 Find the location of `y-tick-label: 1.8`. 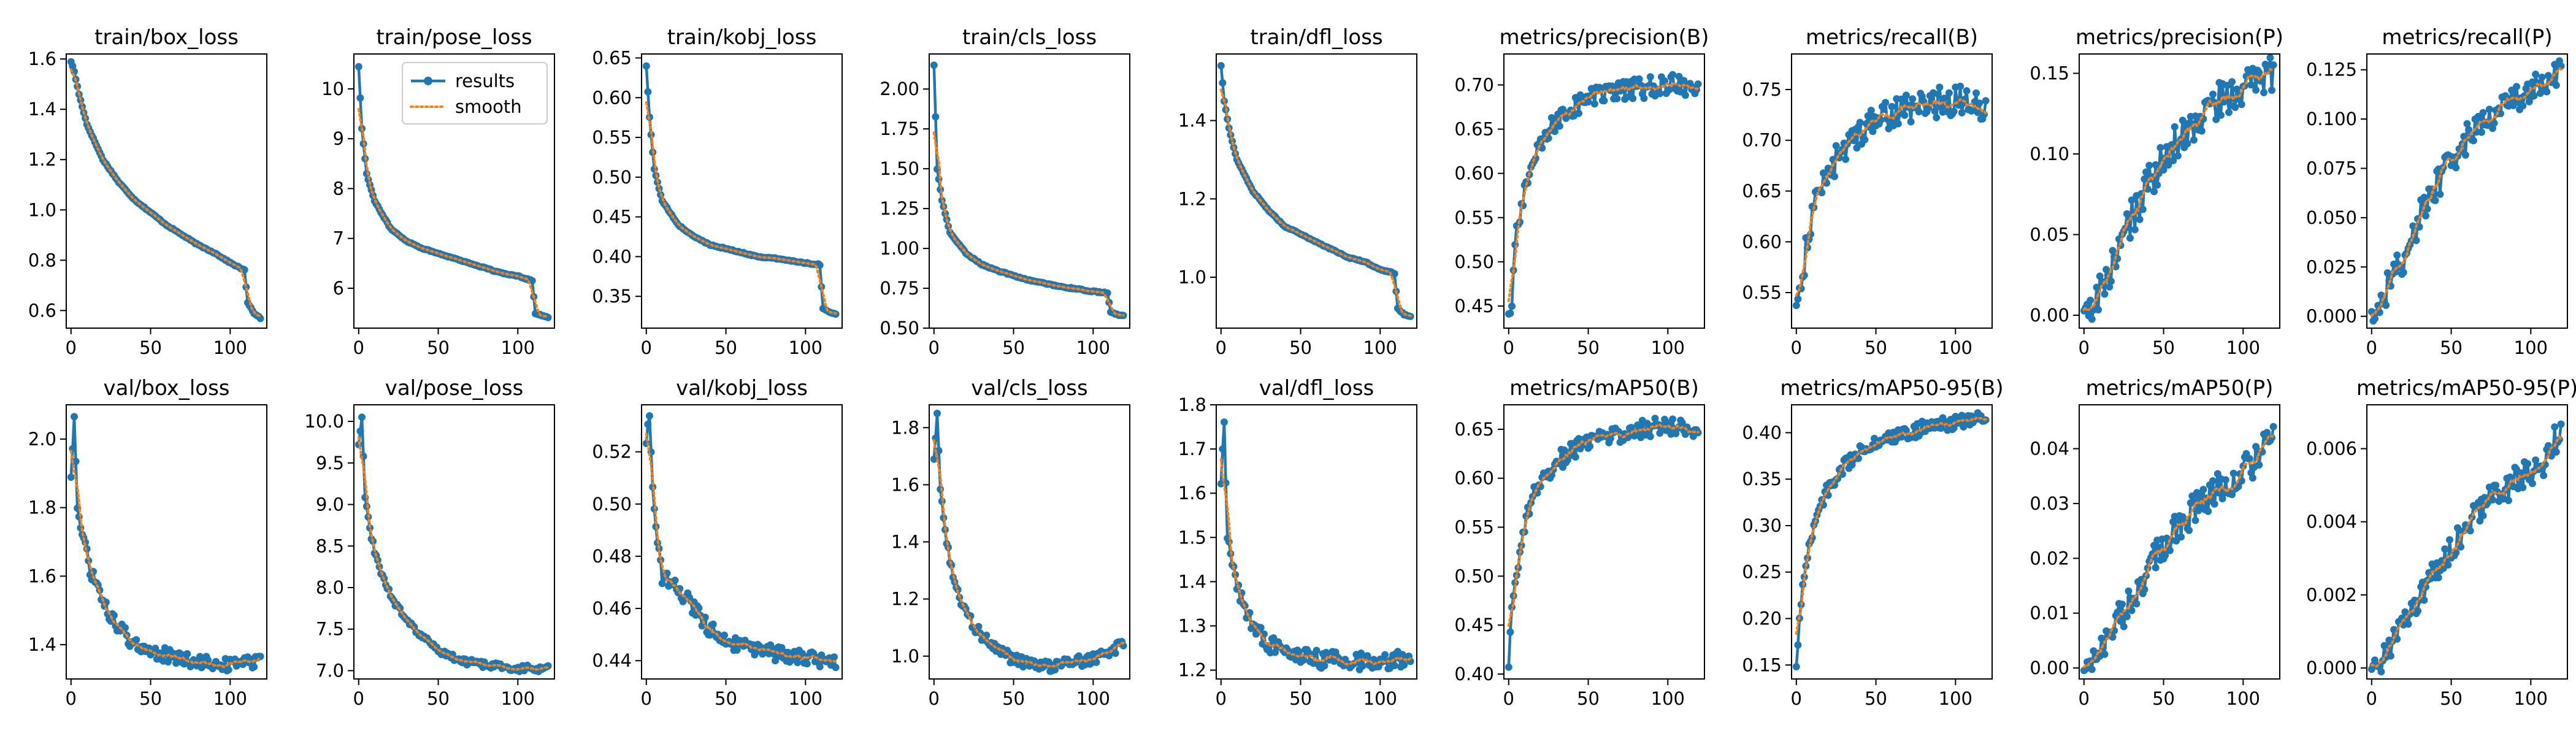

y-tick-label: 1.8 is located at coordinates (1192, 404).